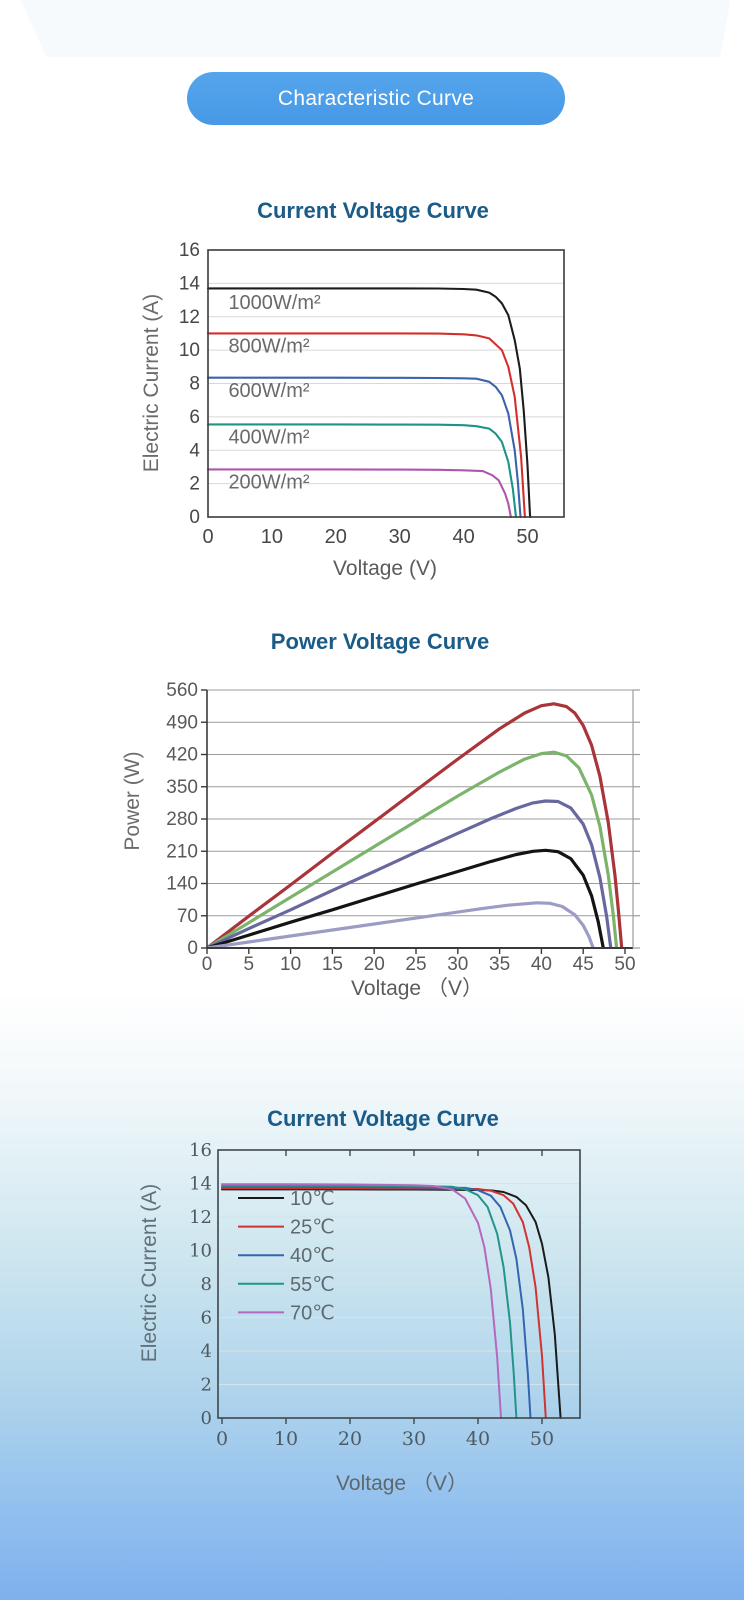 The image size is (744, 1600). I want to click on svg-text: 280, so click(182, 819).